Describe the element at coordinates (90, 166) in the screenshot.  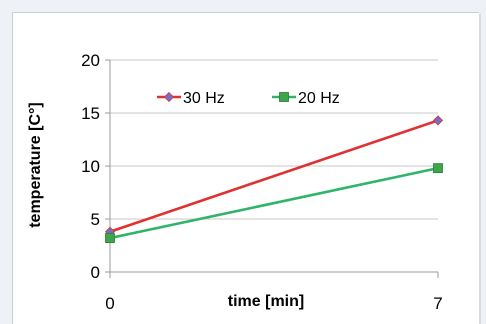
I see `y-tick-label: 10` at that location.